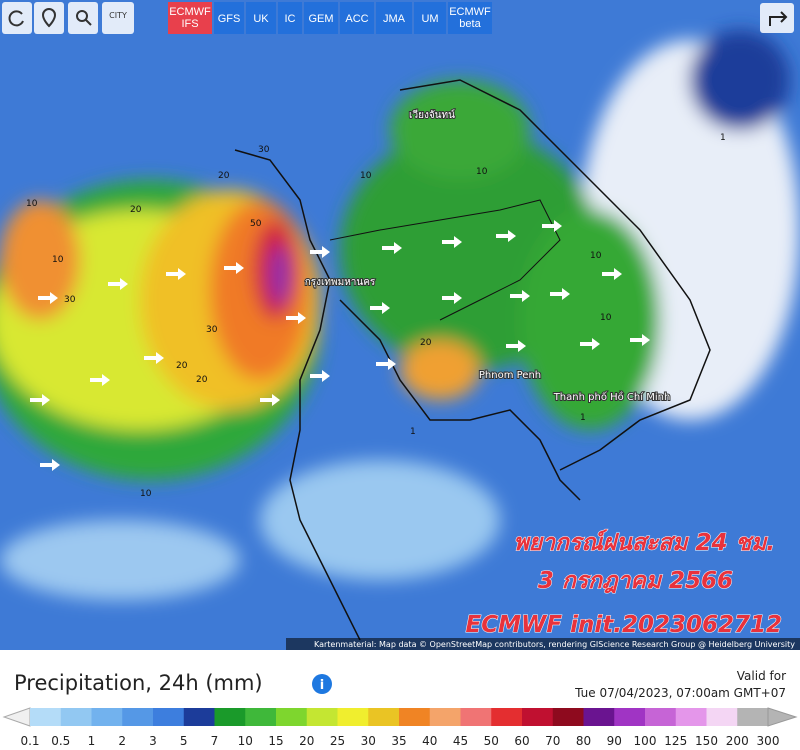 The height and width of the screenshot is (750, 800). Describe the element at coordinates (368, 741) in the screenshot. I see `scale-label: 30` at that location.